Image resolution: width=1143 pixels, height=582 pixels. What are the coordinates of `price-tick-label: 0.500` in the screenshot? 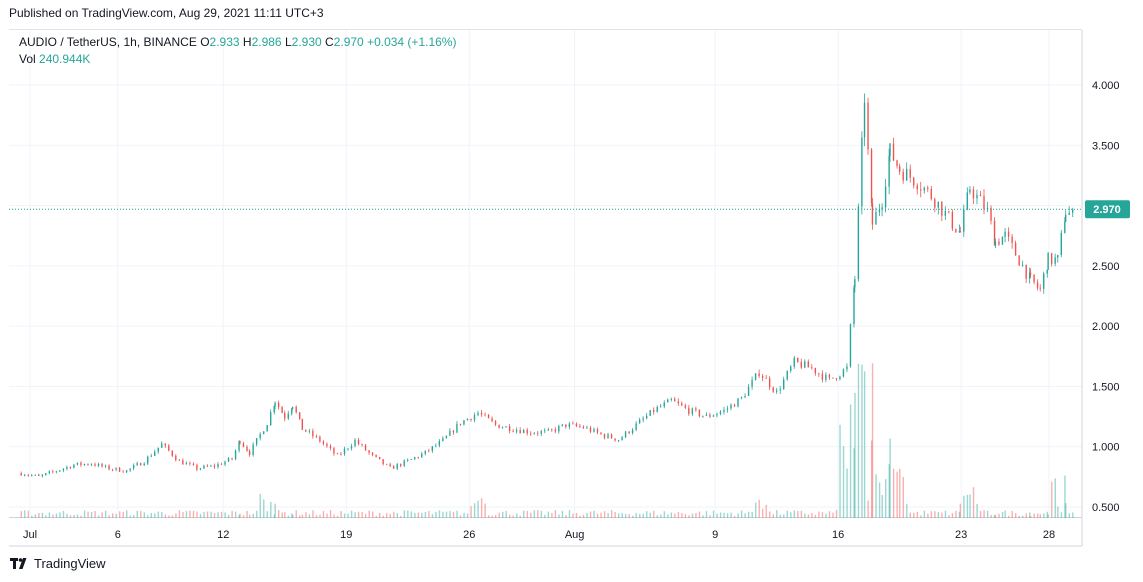 It's located at (1106, 508).